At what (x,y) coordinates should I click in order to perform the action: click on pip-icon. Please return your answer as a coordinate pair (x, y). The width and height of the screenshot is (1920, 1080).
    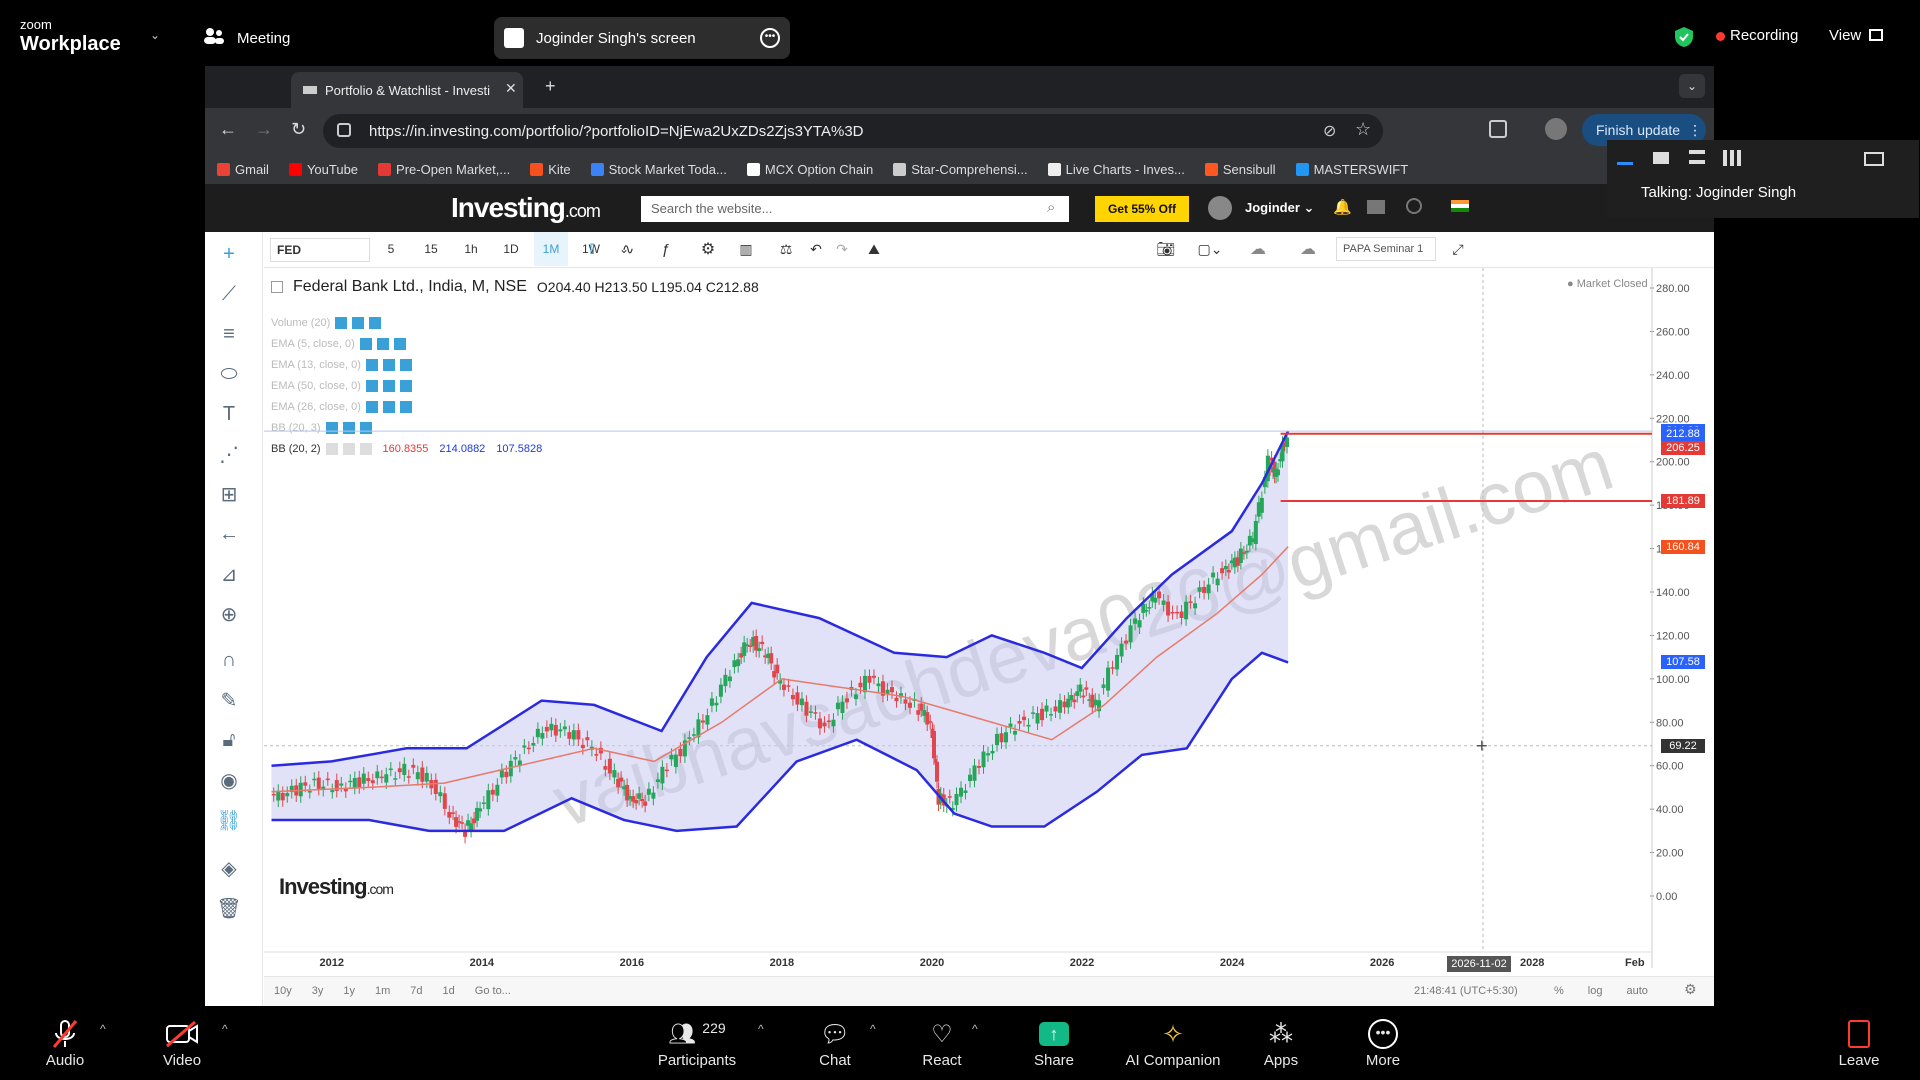
    Looking at the image, I should click on (1874, 159).